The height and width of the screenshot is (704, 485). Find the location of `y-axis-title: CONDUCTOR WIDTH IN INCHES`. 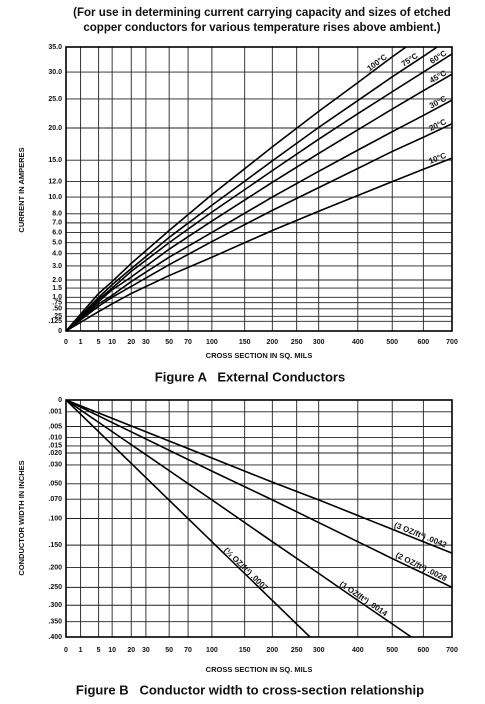

y-axis-title: CONDUCTOR WIDTH IN INCHES is located at coordinates (21, 517).